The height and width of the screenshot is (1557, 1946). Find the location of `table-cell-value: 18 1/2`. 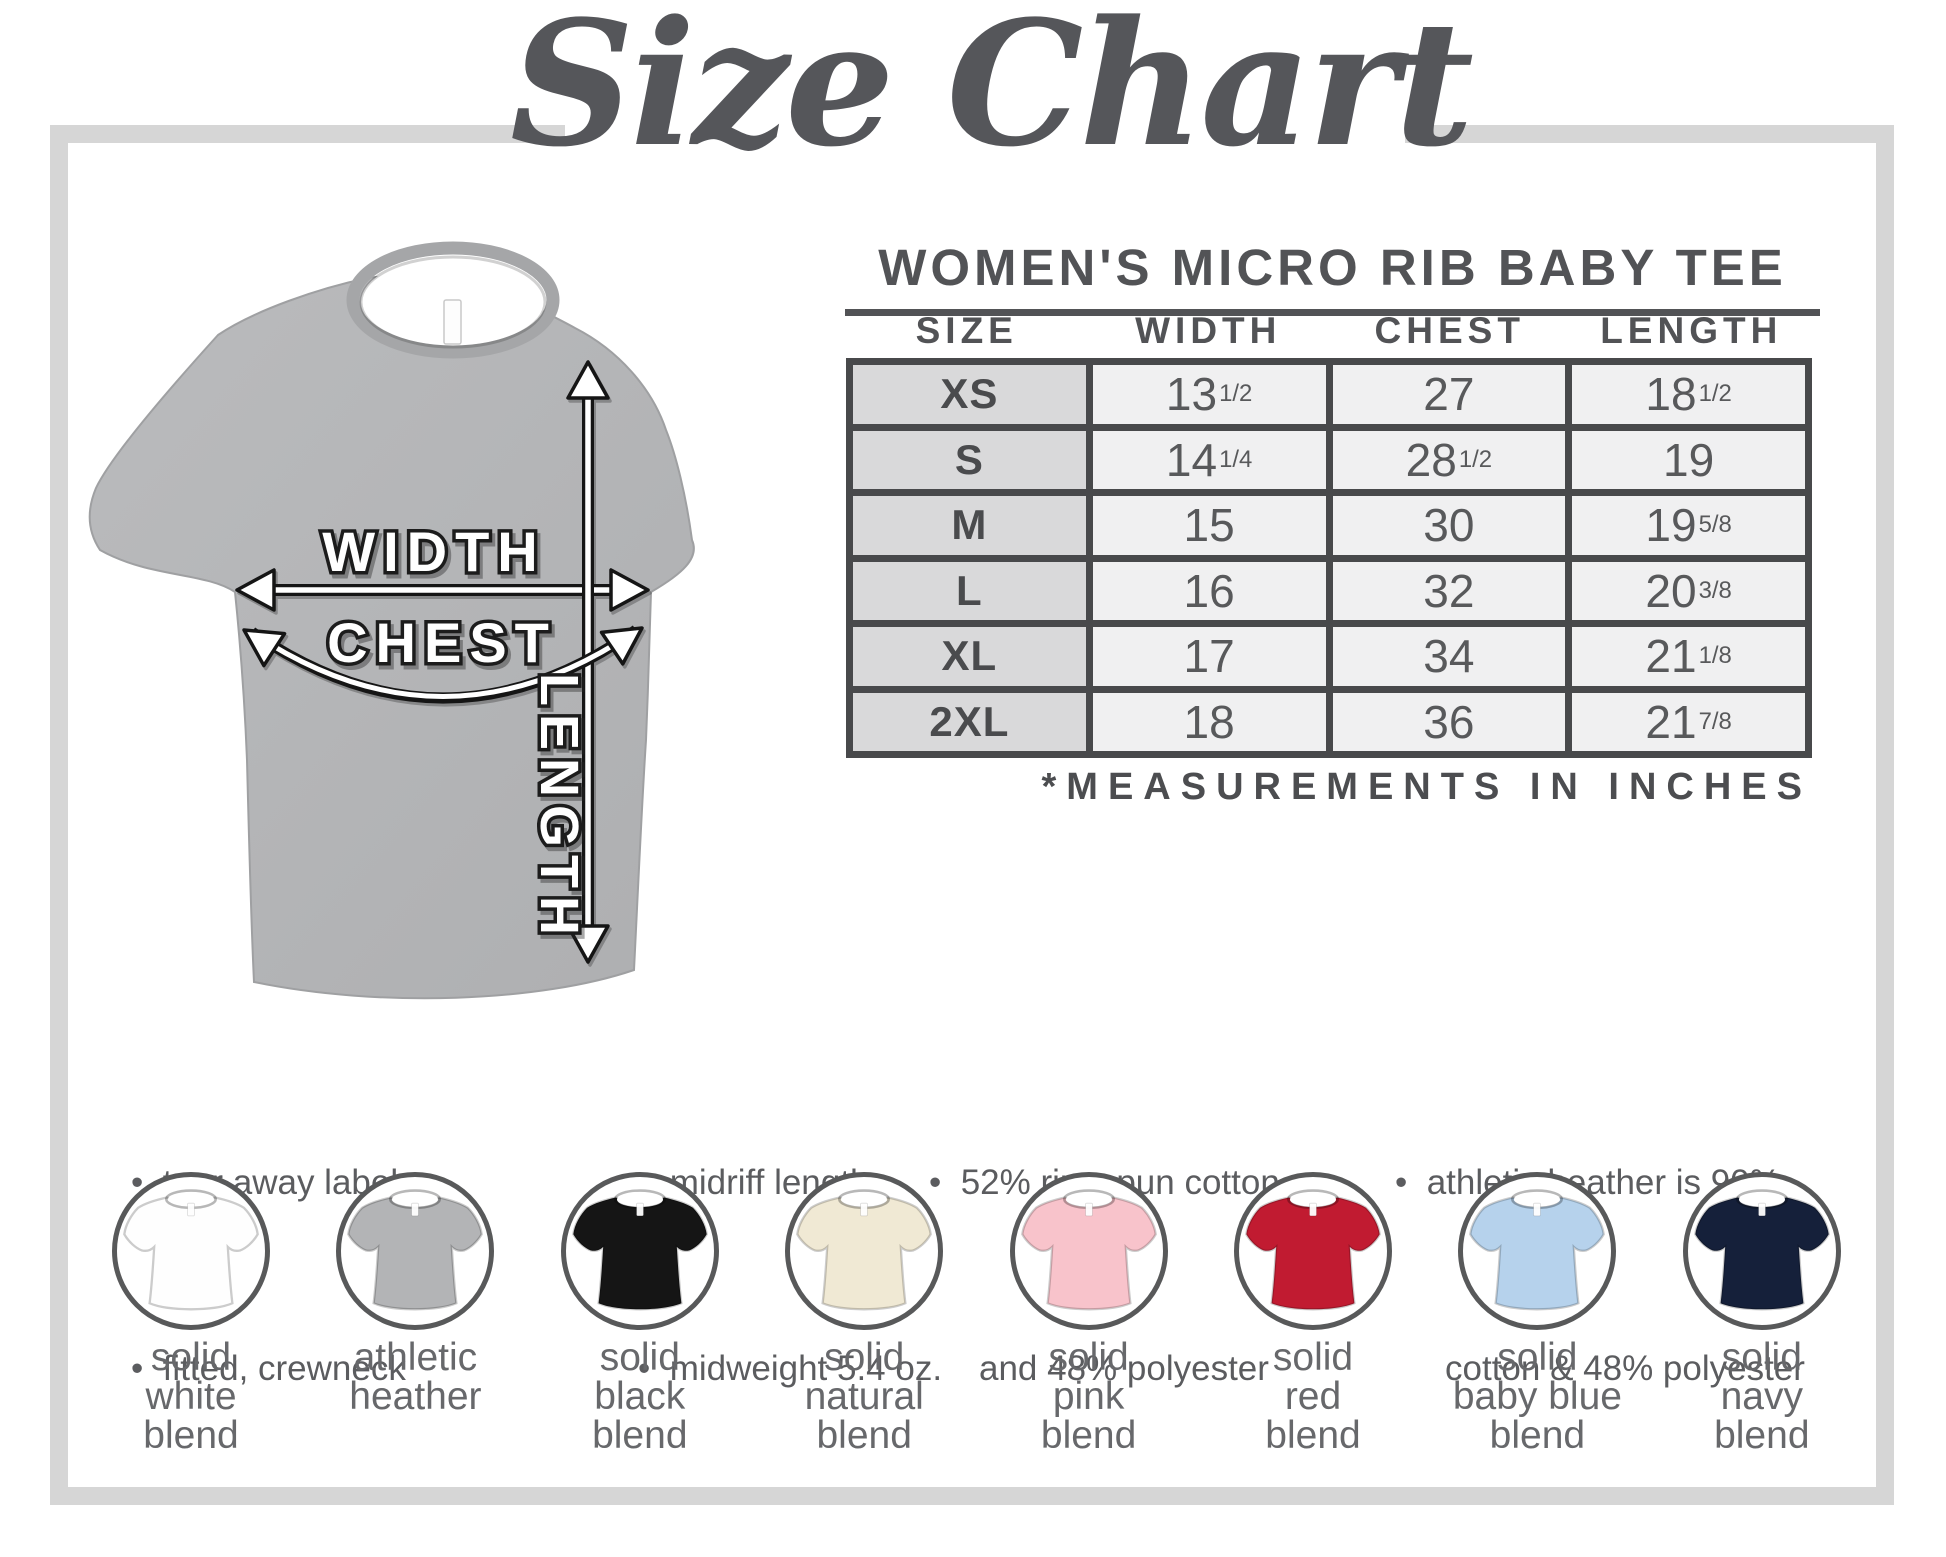

table-cell-value: 18 1/2 is located at coordinates (1688, 394).